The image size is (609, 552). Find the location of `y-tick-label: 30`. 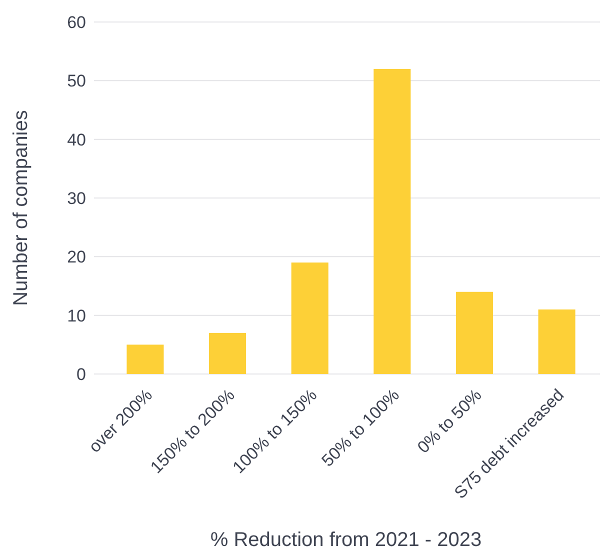

y-tick-label: 30 is located at coordinates (76, 198).